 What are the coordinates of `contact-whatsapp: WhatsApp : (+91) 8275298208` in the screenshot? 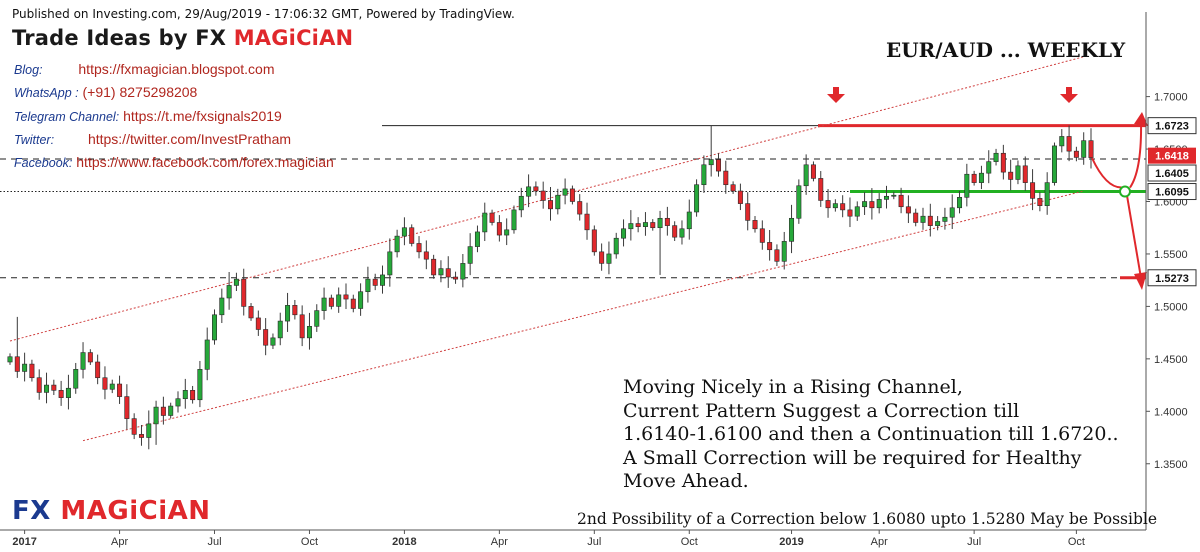 It's located at (174, 92).